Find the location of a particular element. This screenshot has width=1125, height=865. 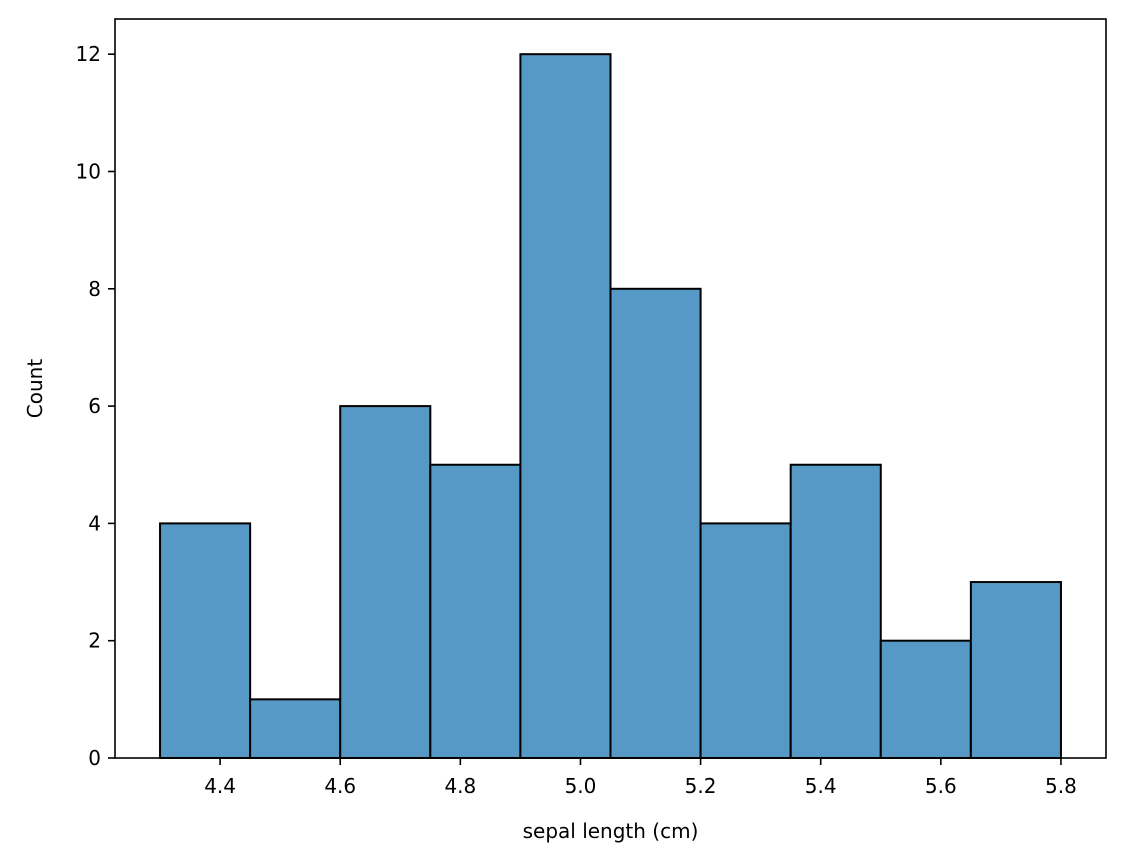

x-tick-label: 4.6 is located at coordinates (340, 786).